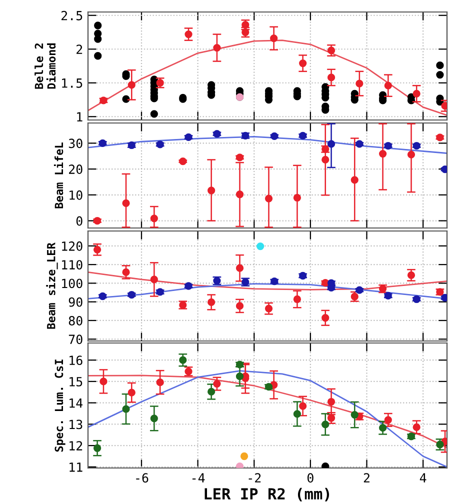 Image resolution: width=452 pixels, height=504 pixels. What do you see at coordinates (76, 445) in the screenshot?
I see `y-tick-label: 12` at bounding box center [76, 445].